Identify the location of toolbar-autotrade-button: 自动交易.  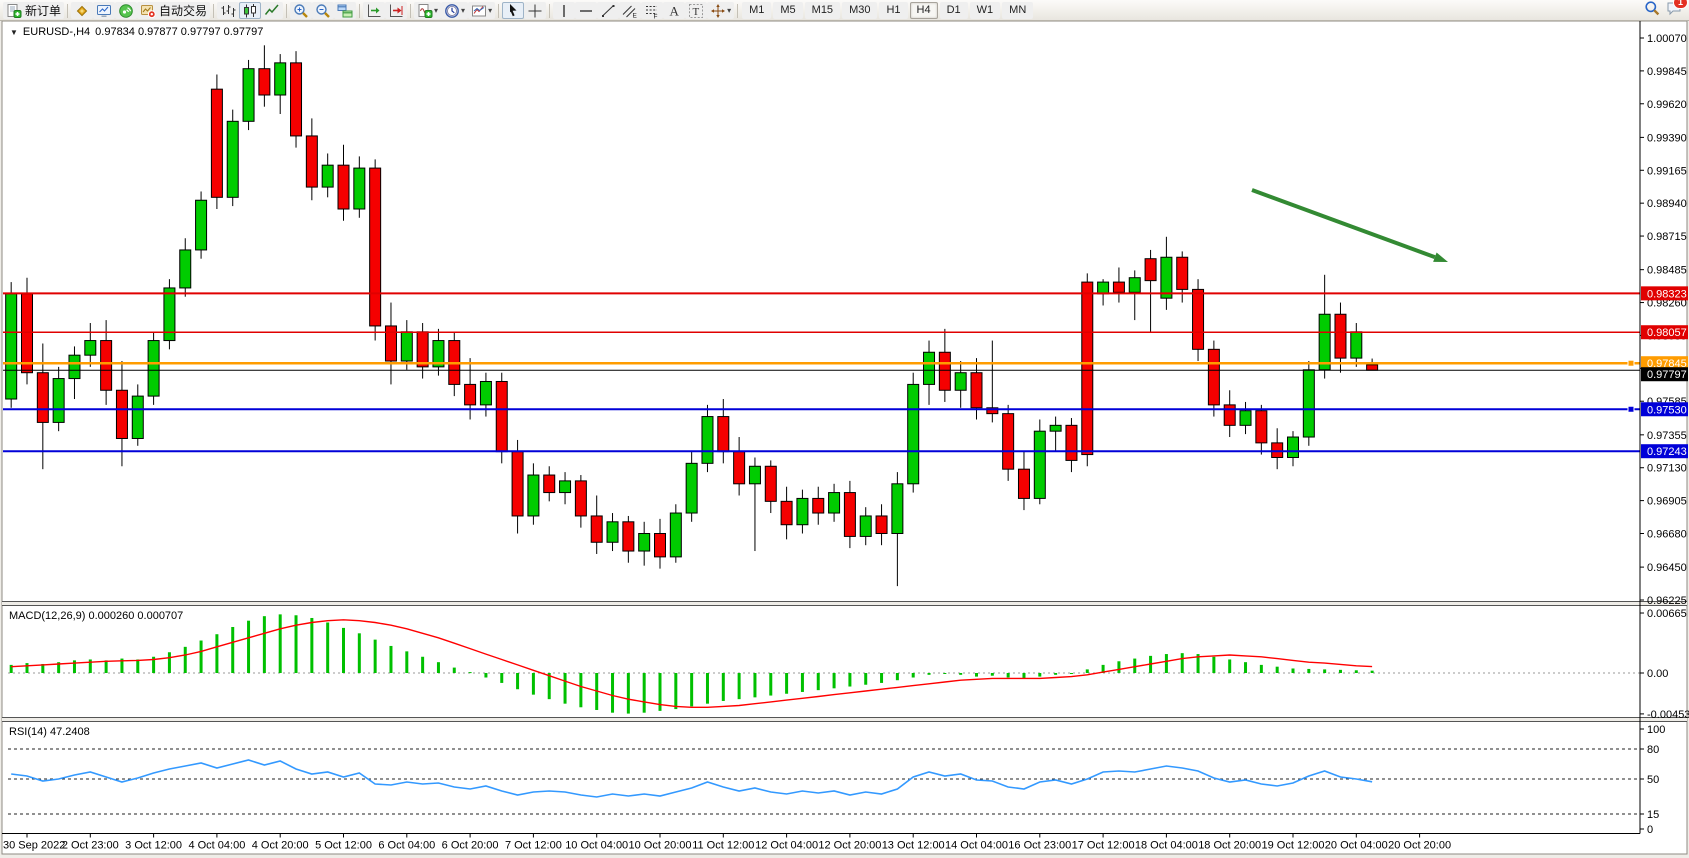
(174, 10).